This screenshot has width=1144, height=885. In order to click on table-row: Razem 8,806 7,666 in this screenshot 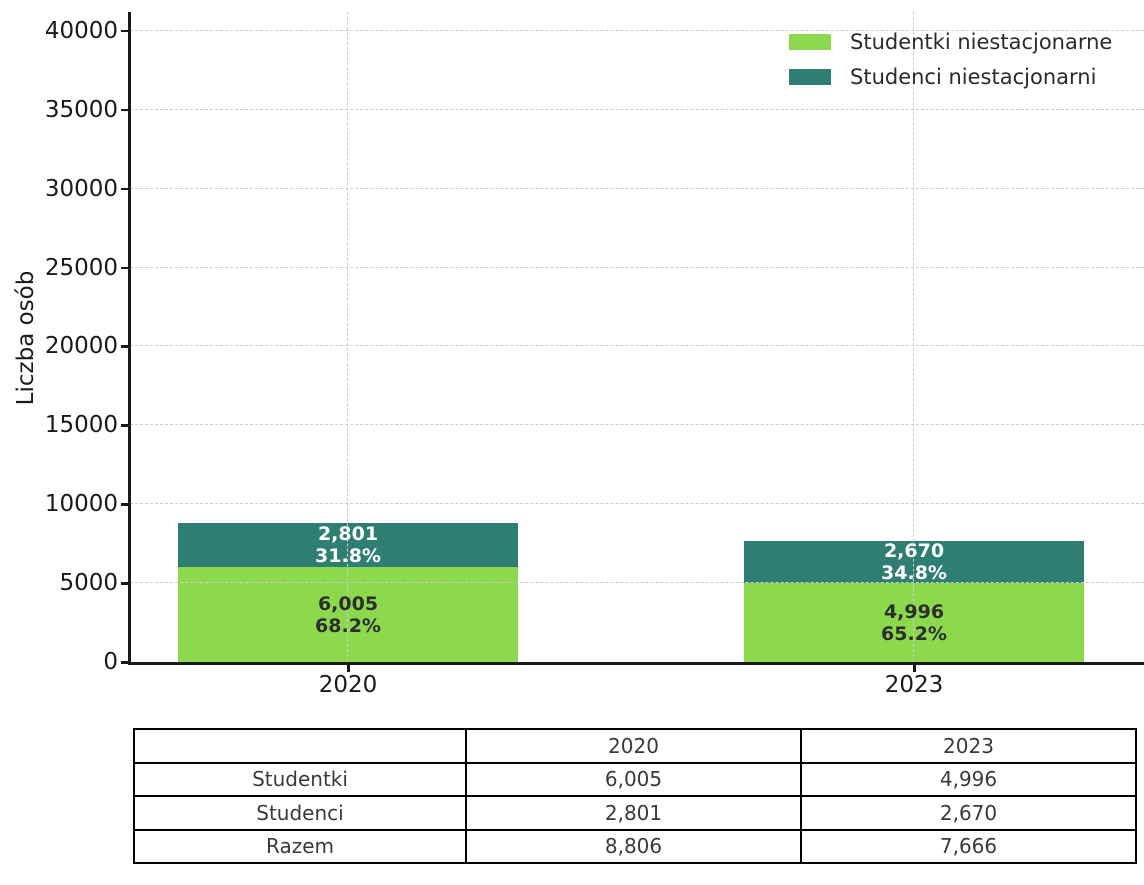, I will do `click(635, 846)`.